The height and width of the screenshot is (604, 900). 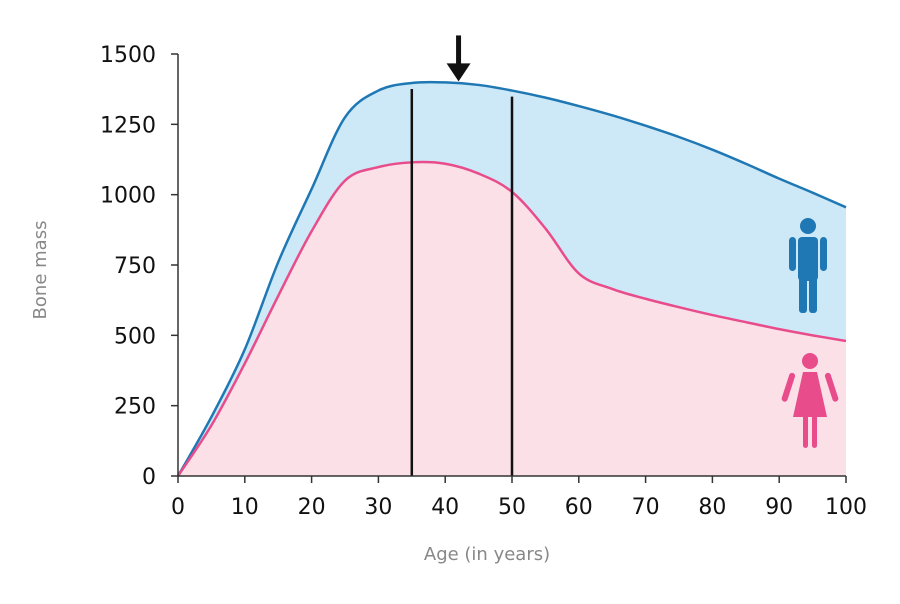 What do you see at coordinates (40, 270) in the screenshot?
I see `y-axis-title: Bone mass` at bounding box center [40, 270].